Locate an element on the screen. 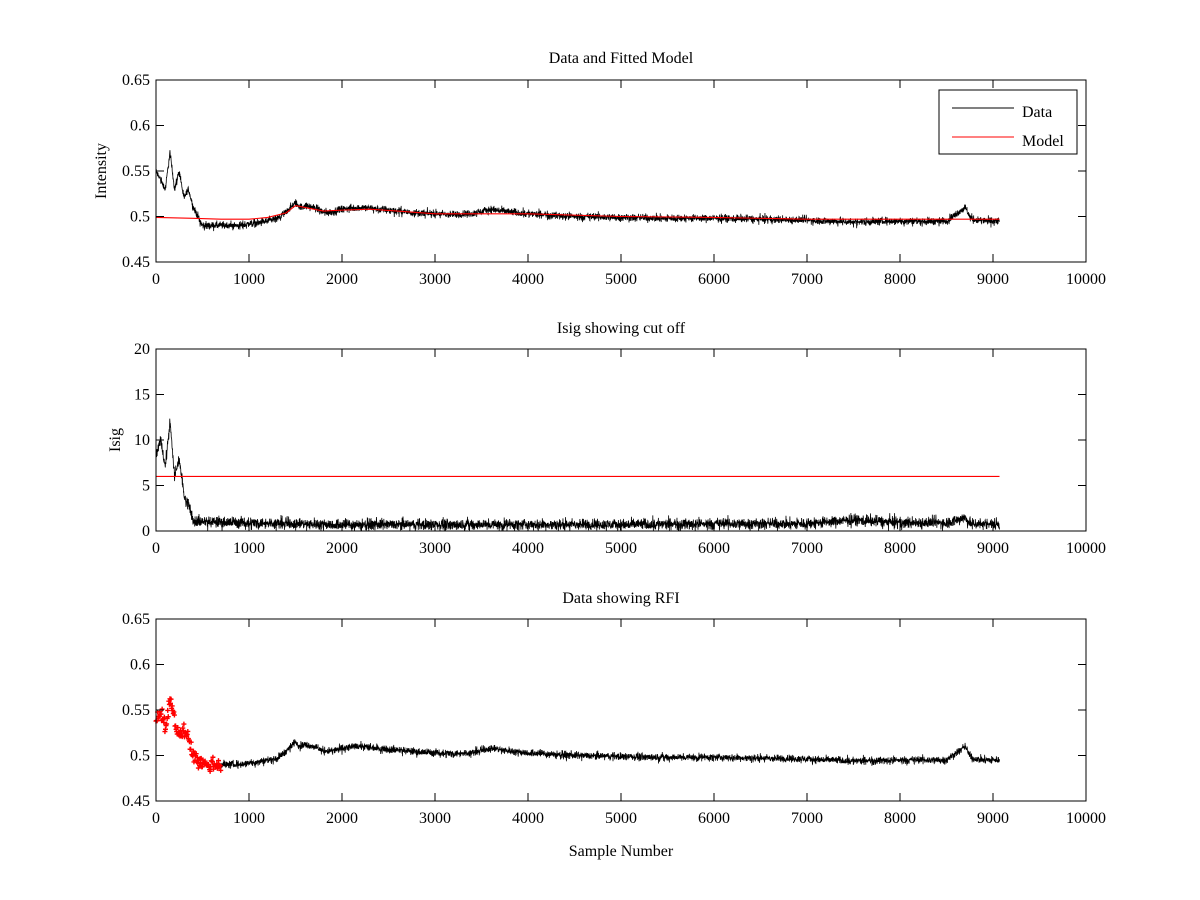 The image size is (1200, 900). panel-1-ylabel: Intensity is located at coordinates (101, 171).